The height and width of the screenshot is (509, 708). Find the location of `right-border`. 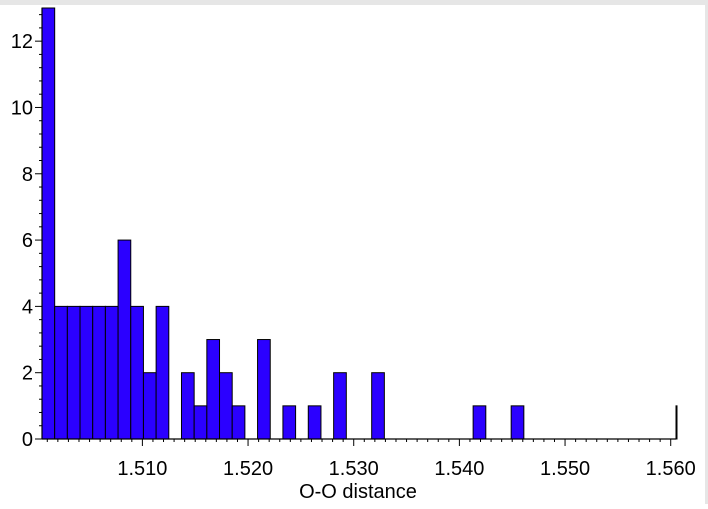

right-border is located at coordinates (706, 252).